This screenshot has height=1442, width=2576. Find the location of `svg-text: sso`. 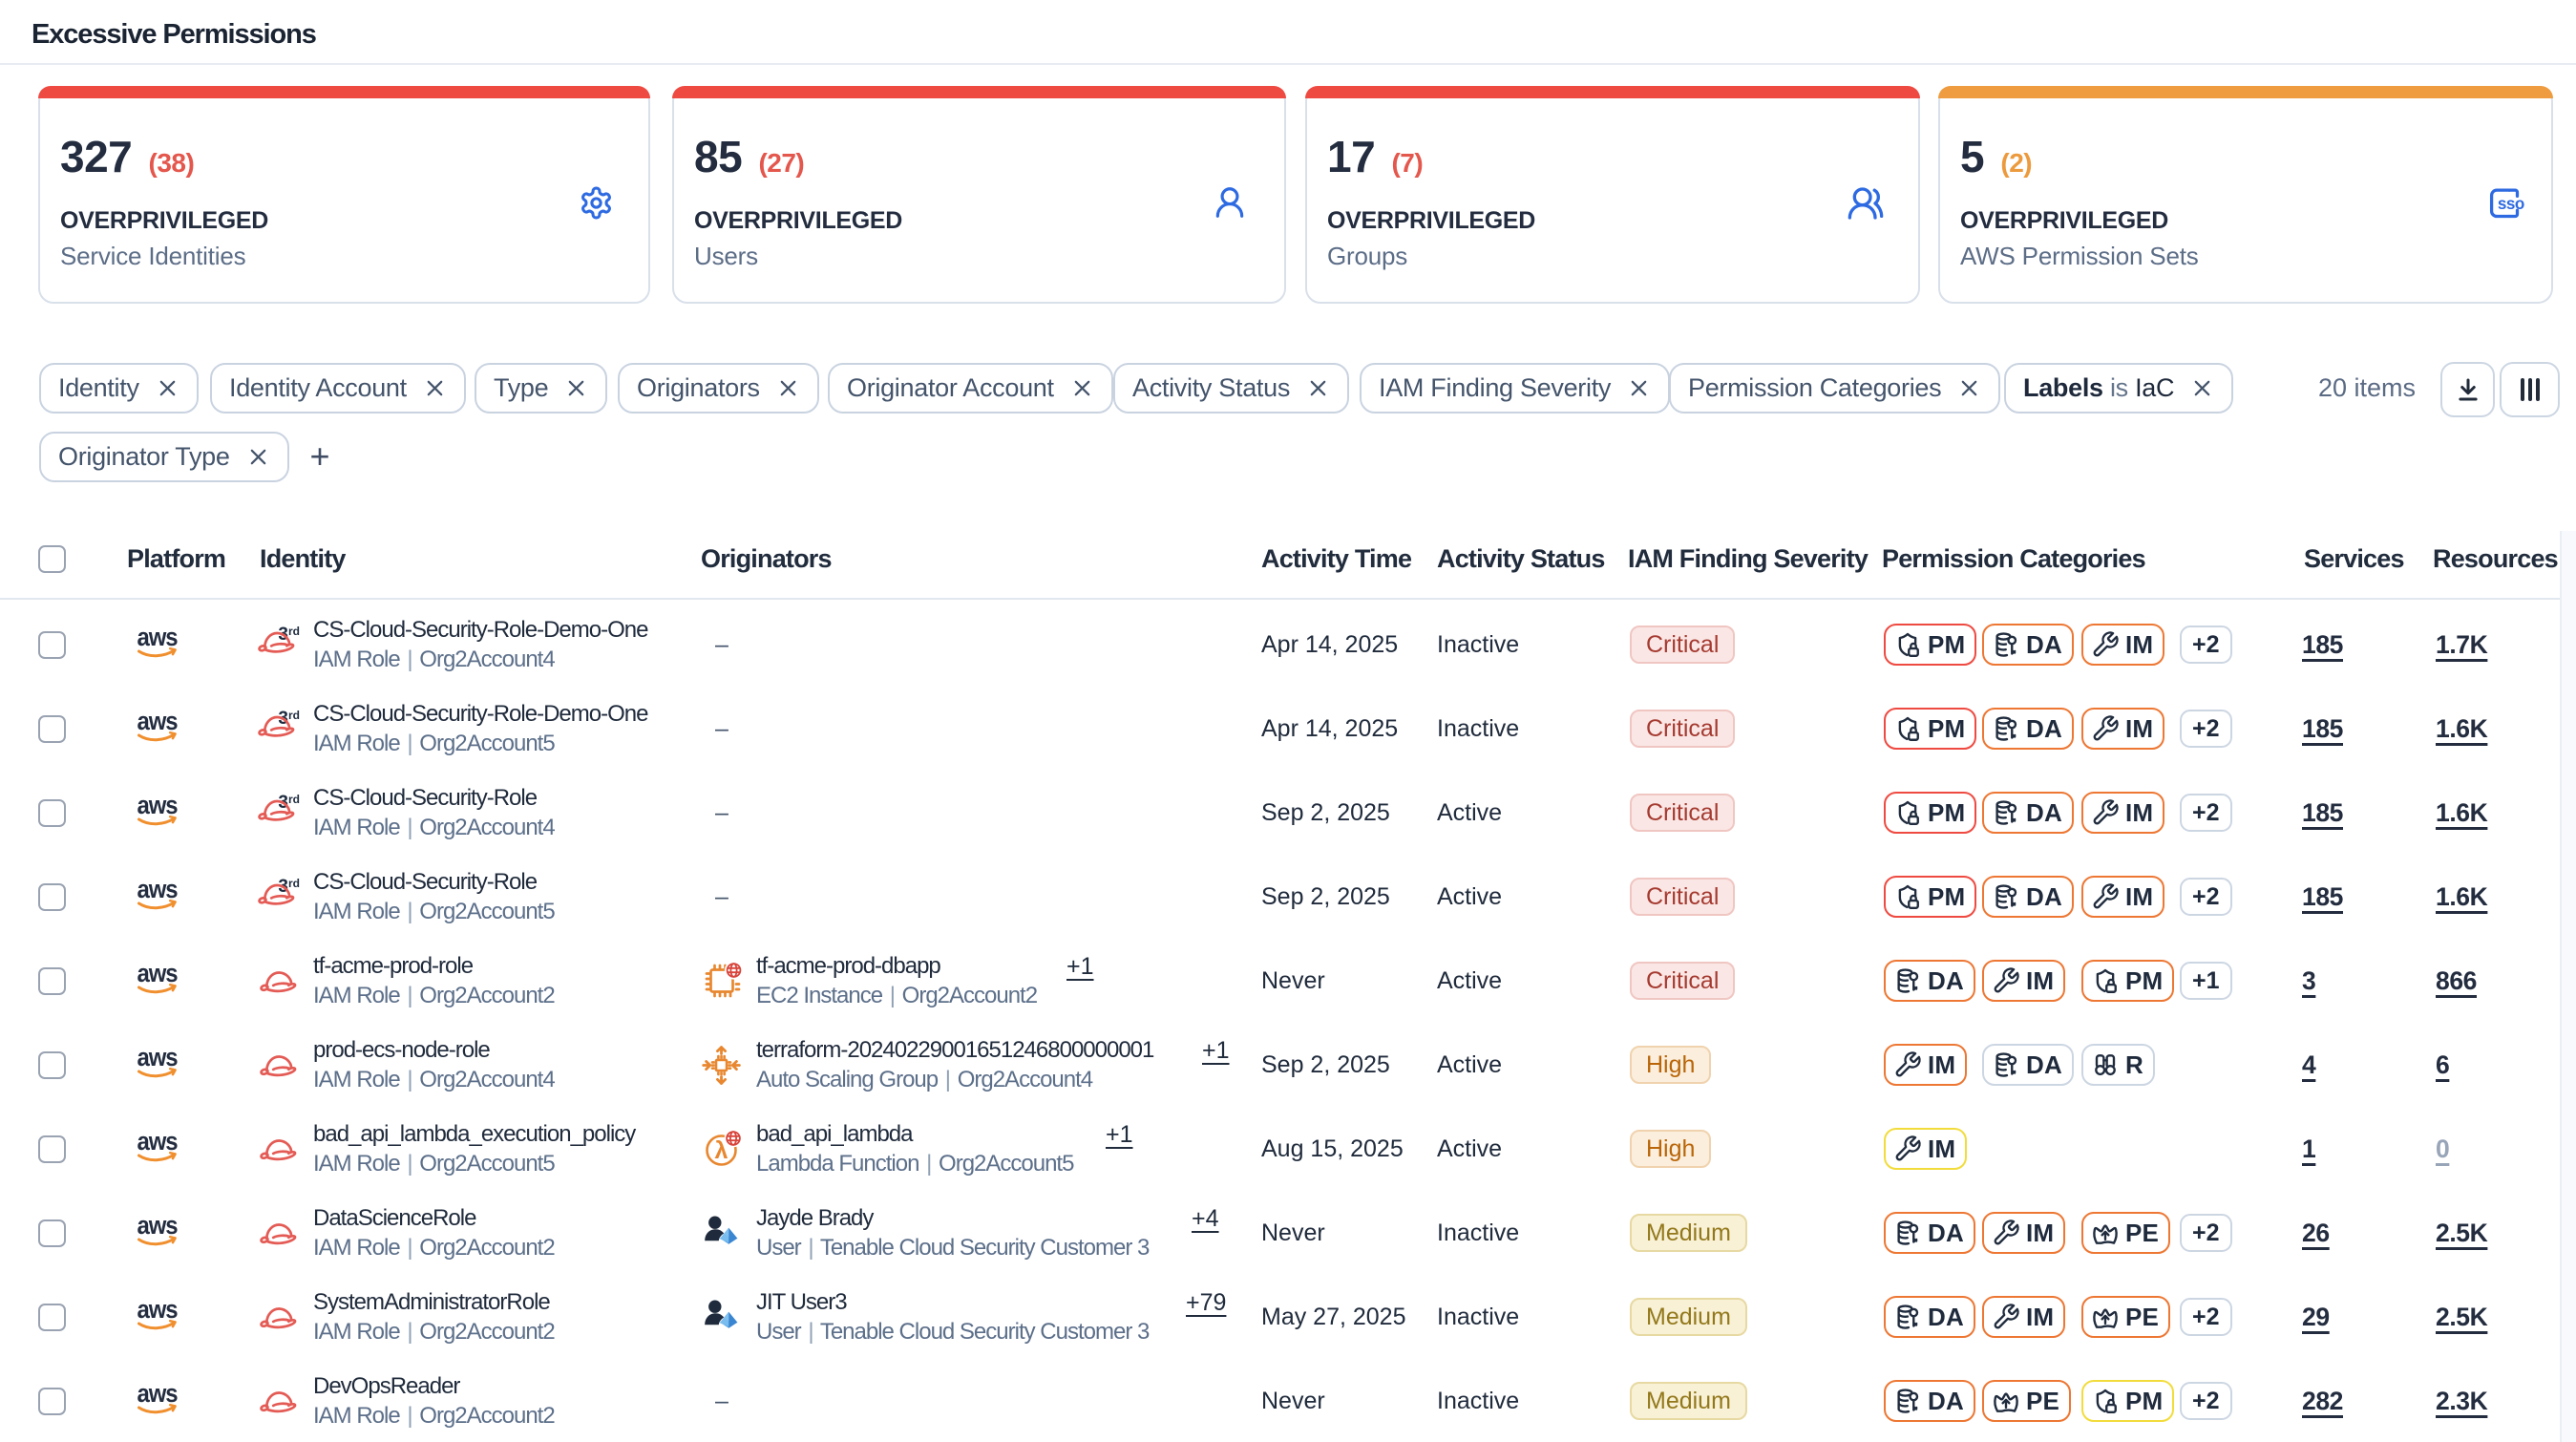

svg-text: sso is located at coordinates (2511, 204).